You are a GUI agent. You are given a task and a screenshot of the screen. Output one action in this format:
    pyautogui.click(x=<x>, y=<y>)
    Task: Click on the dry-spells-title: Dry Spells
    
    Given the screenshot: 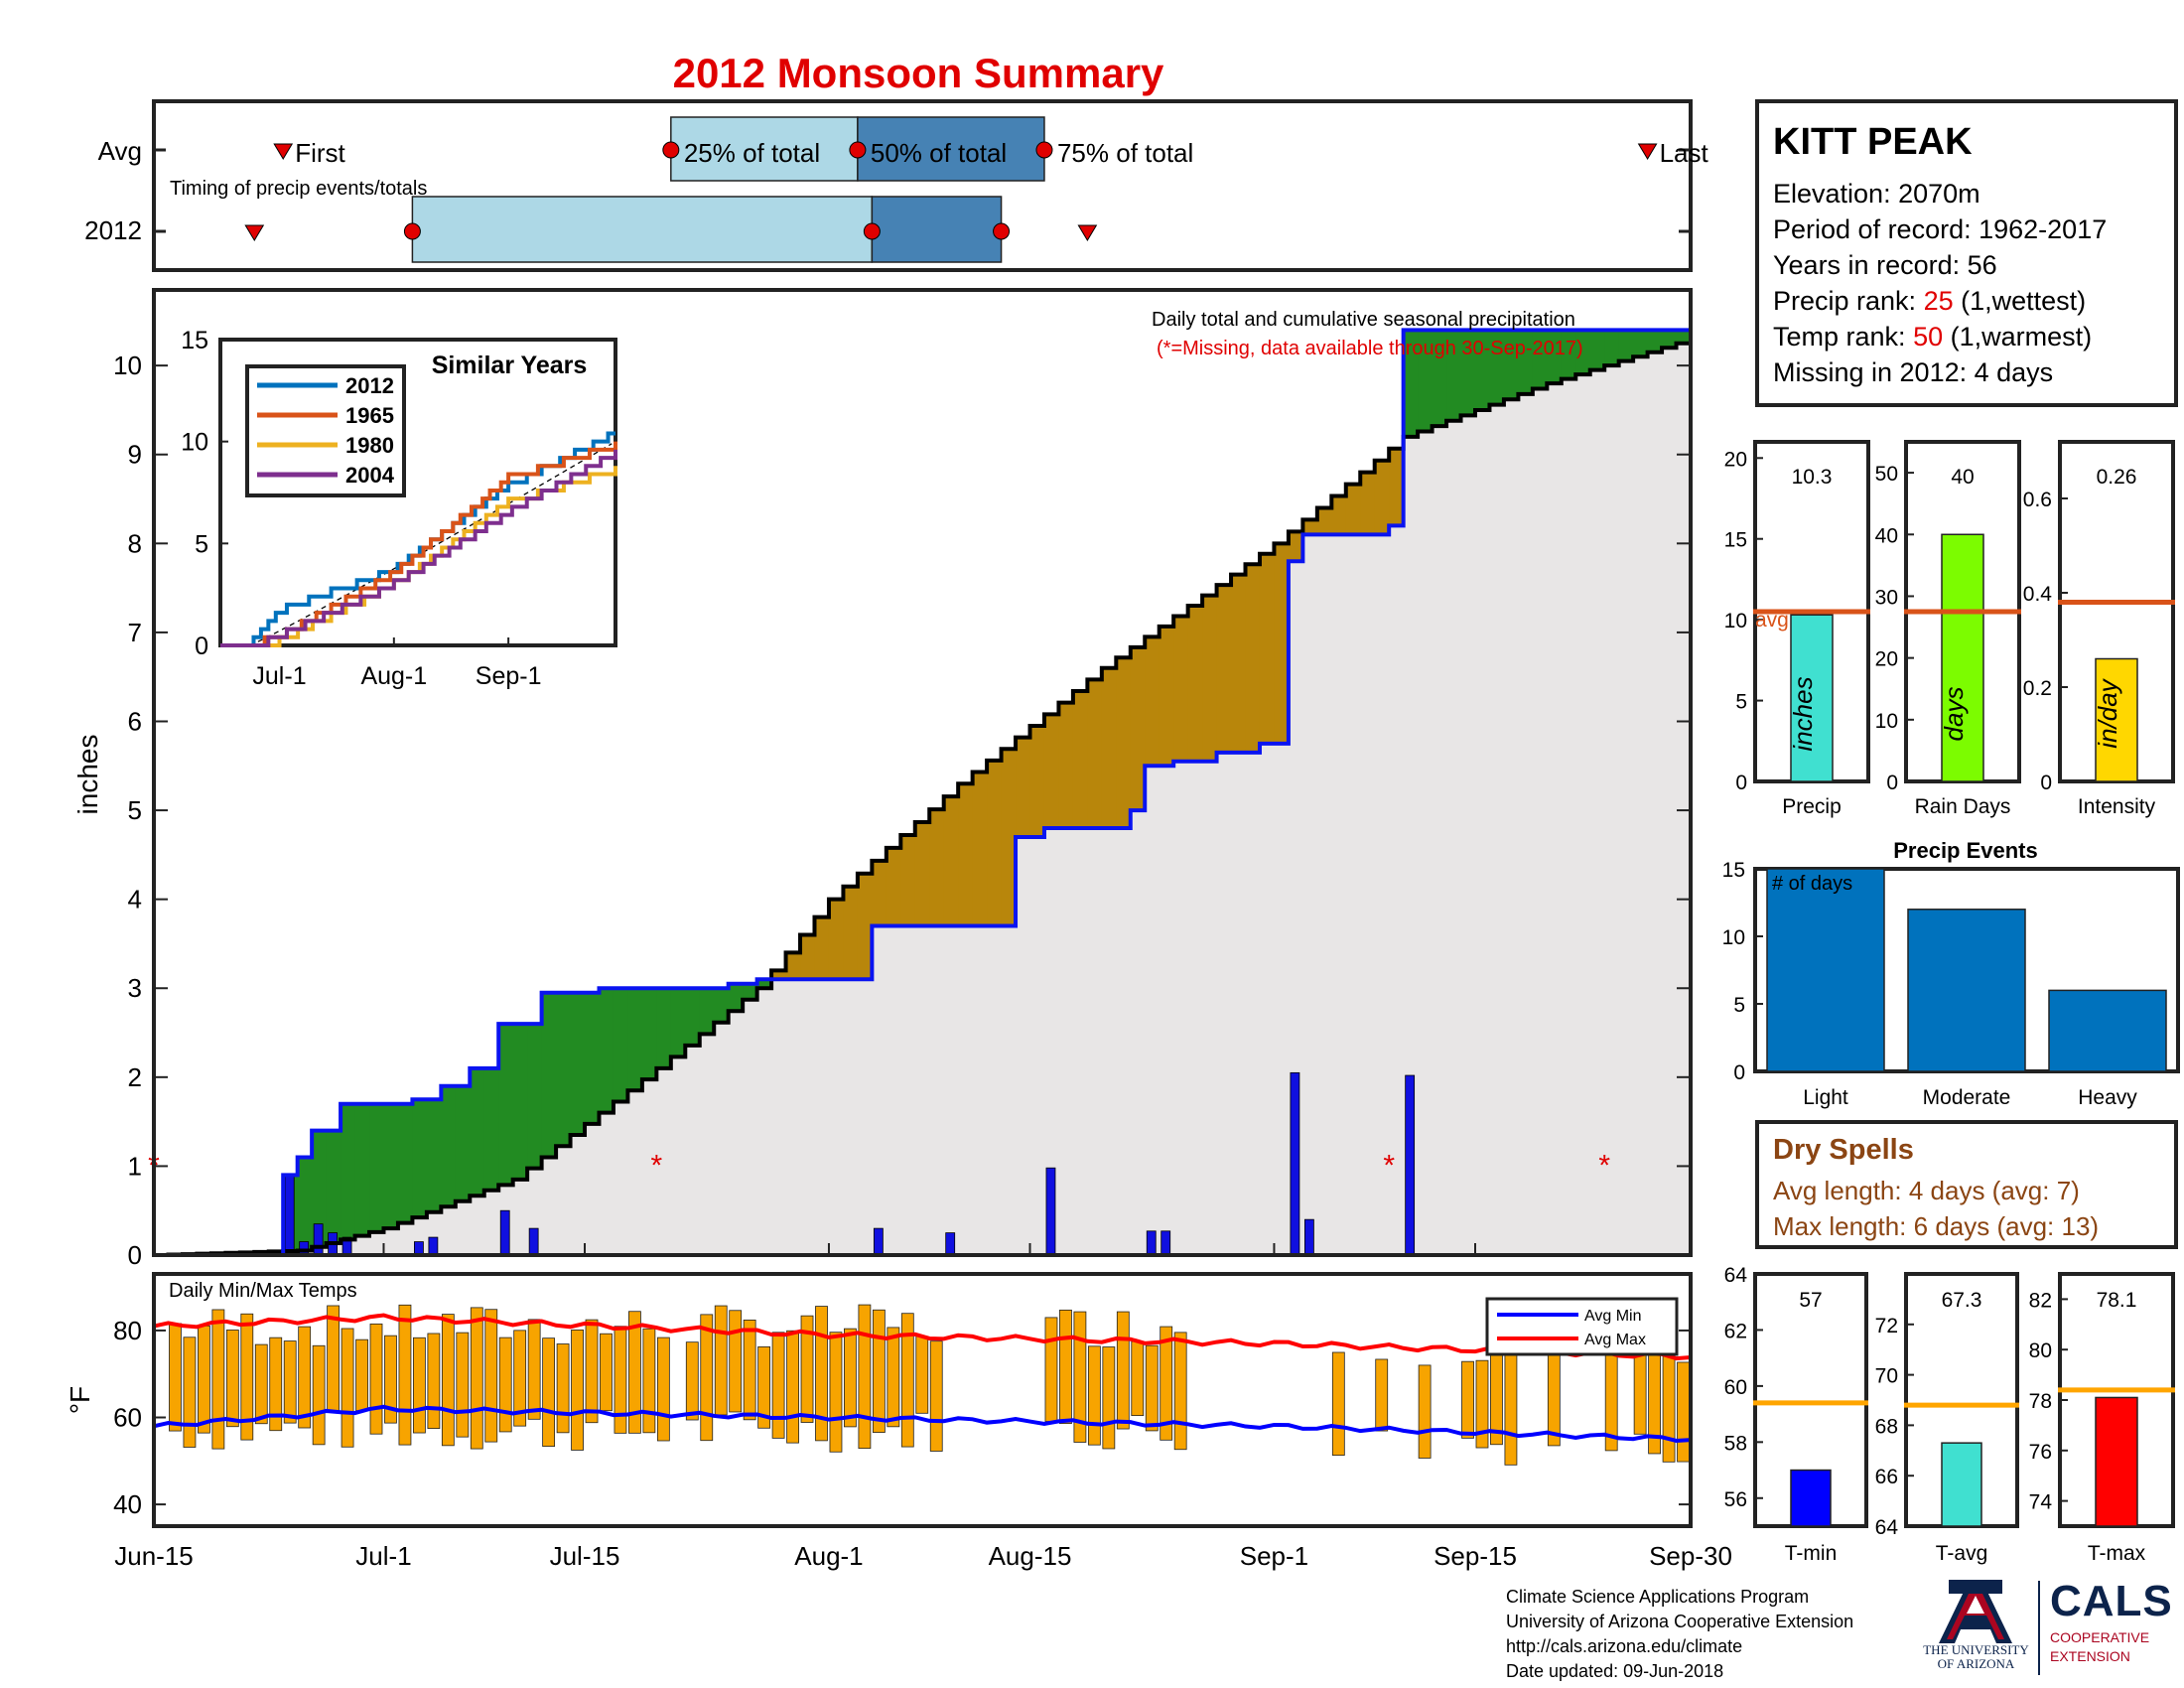 What is the action you would take?
    pyautogui.click(x=1843, y=1150)
    